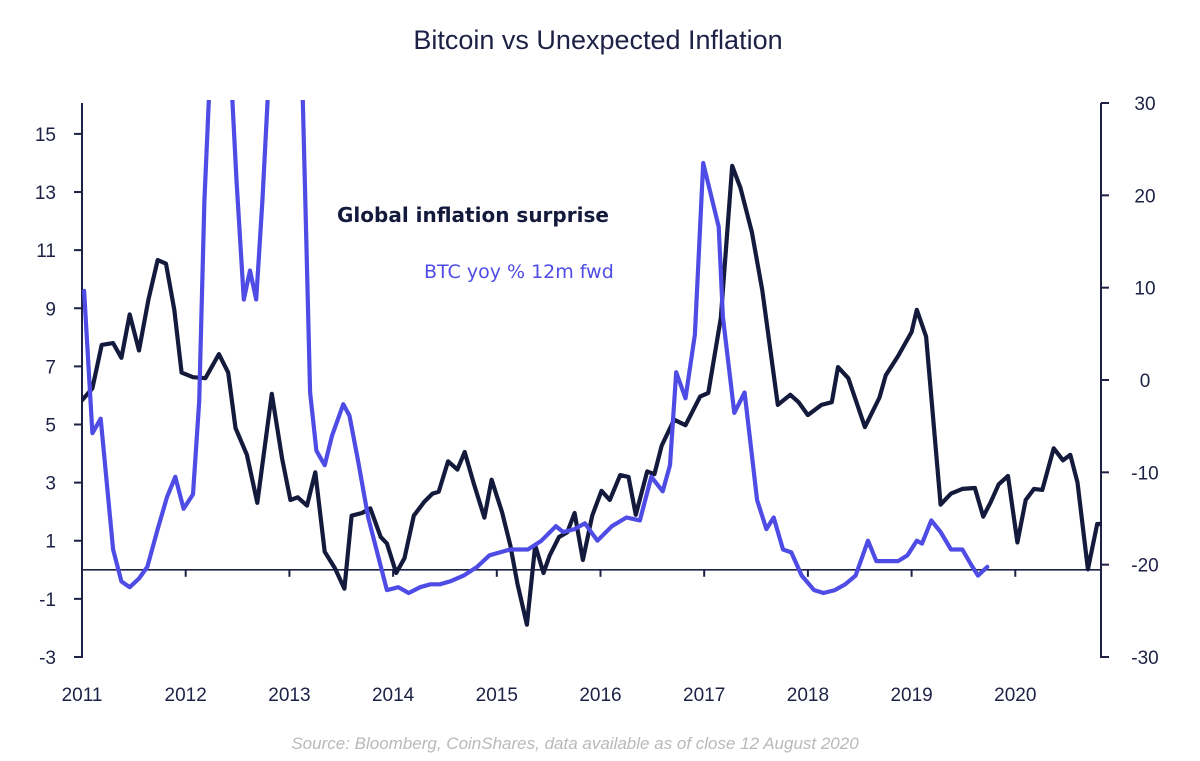  What do you see at coordinates (47, 658) in the screenshot?
I see `left-axis-tick-label: -3` at bounding box center [47, 658].